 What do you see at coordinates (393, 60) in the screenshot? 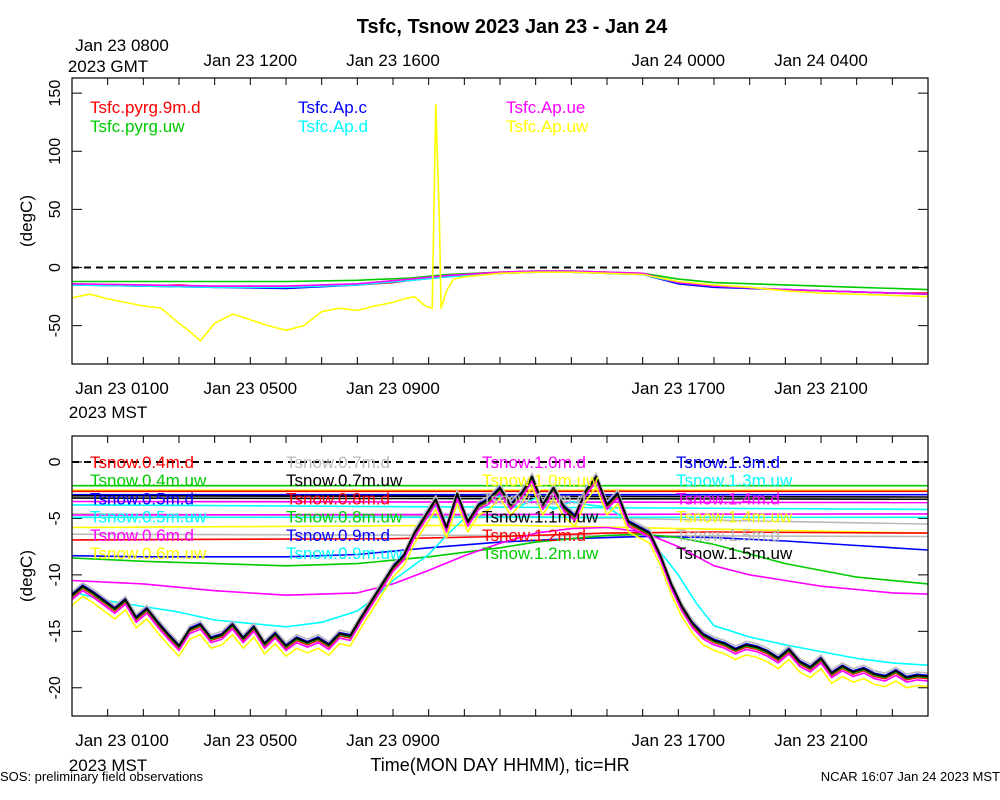
I see `tsfc-time-tick-label: Jan 23 1600` at bounding box center [393, 60].